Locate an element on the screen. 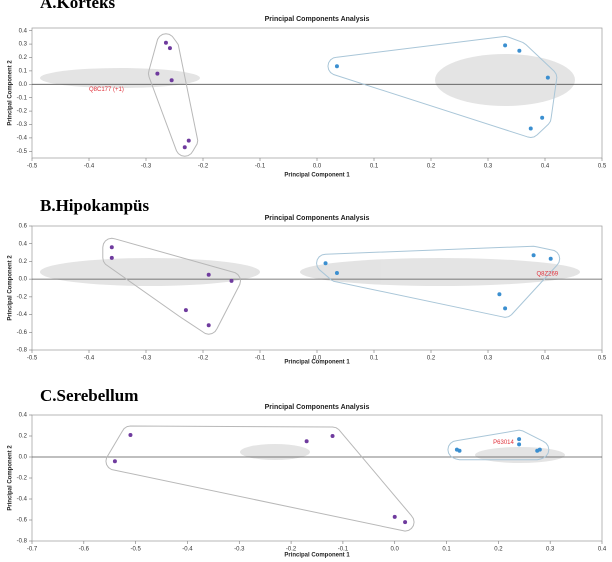 The image size is (612, 562). y-tick-label: -0.2 is located at coordinates (22, 297).